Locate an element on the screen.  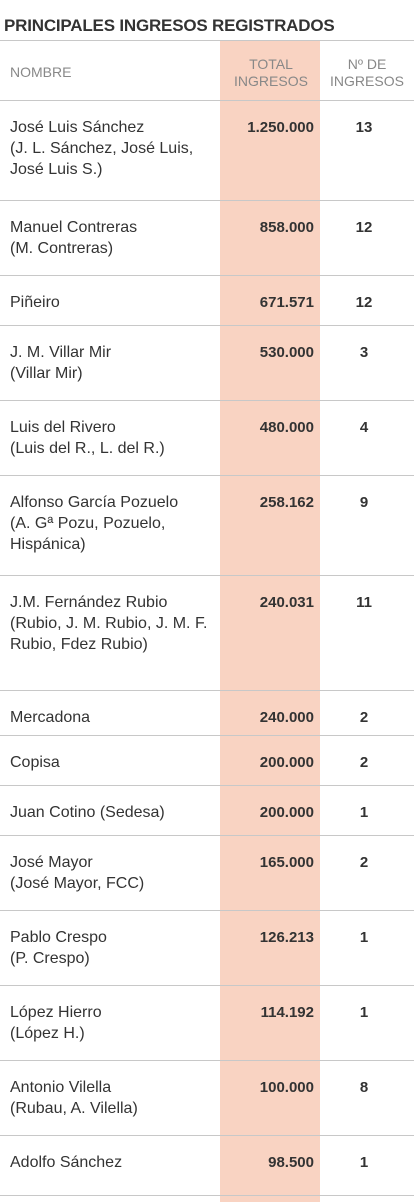
column-header: Nº DE INGRESOS is located at coordinates (367, 72).